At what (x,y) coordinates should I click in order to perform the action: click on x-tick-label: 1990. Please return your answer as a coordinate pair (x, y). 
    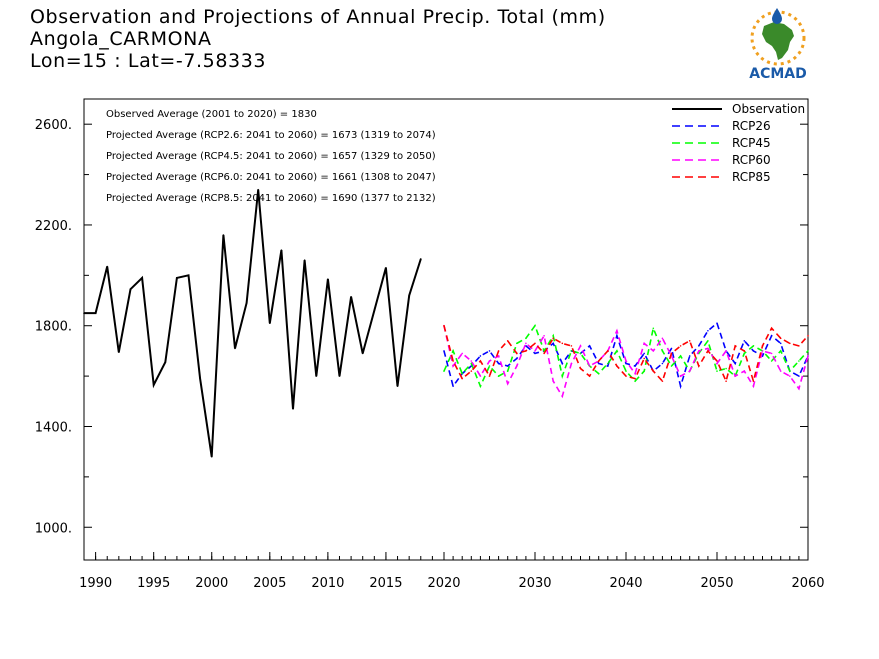
    Looking at the image, I should click on (95, 583).